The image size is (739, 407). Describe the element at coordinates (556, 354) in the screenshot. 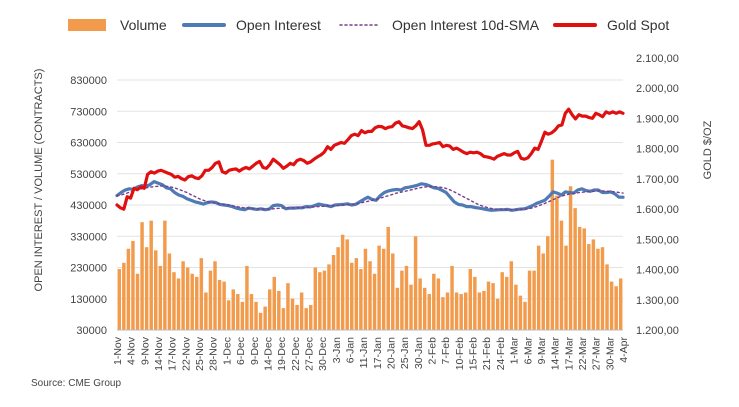

I see `x-tick-label: 14-Mar` at that location.